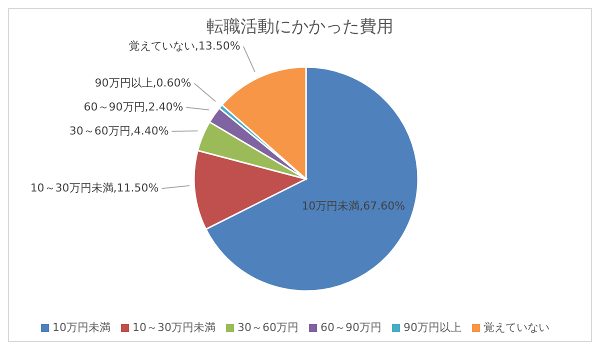  I want to click on data-label: 60～90万円,2.40%, so click(134, 107).